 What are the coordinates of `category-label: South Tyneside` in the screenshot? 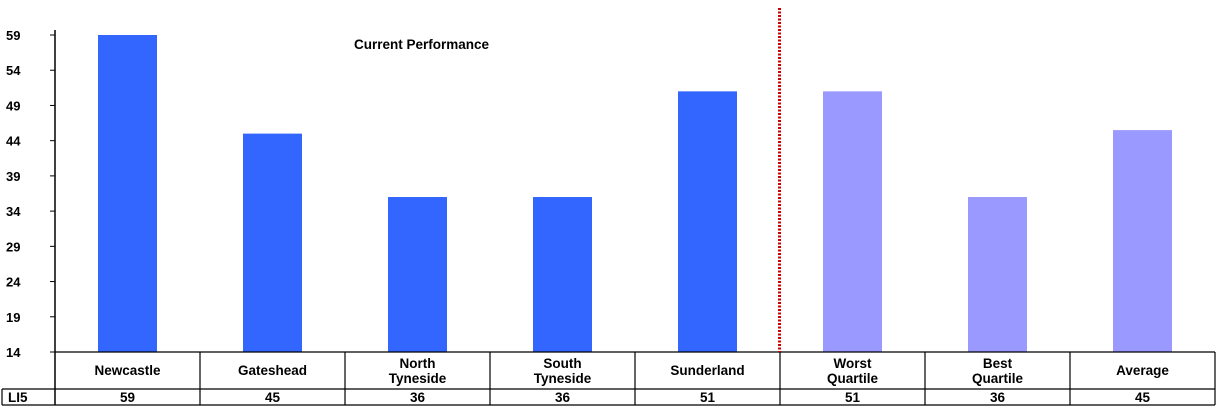 It's located at (563, 371).